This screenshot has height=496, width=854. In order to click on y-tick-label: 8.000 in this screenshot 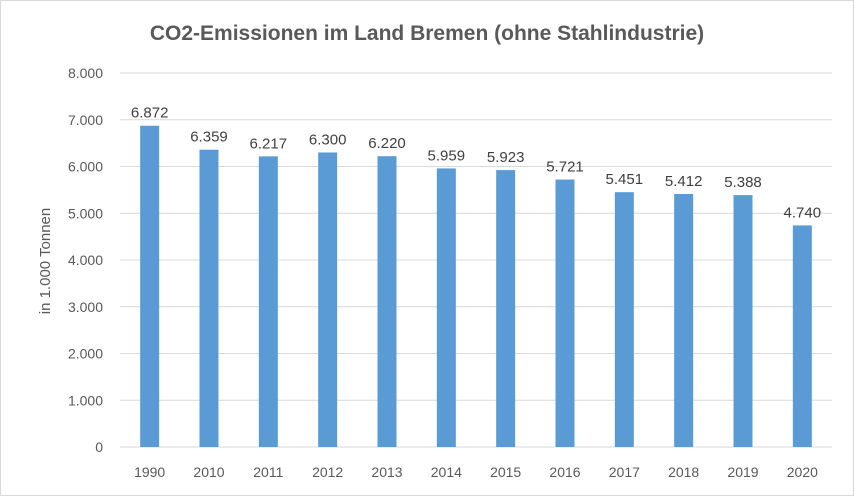, I will do `click(85, 73)`.